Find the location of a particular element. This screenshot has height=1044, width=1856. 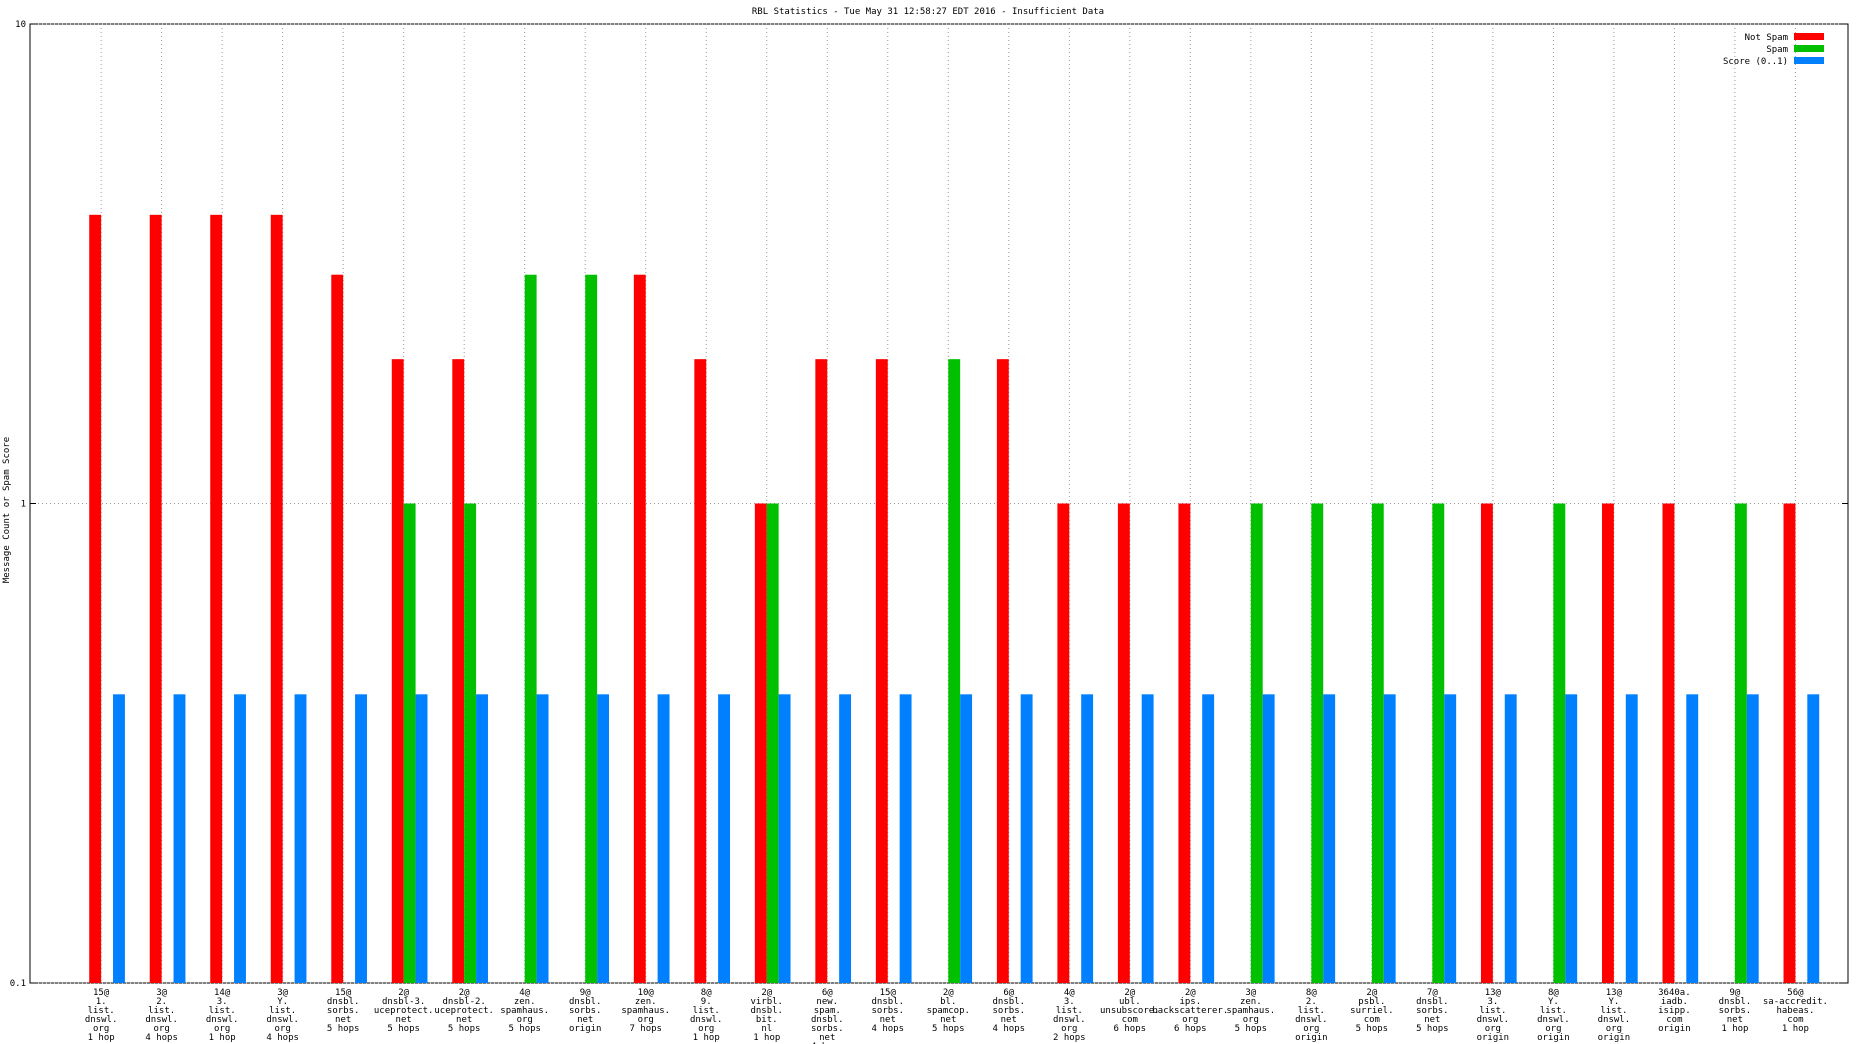

x-tick-label: 2@ bl. spamcop. net 5 hops is located at coordinates (948, 1011).